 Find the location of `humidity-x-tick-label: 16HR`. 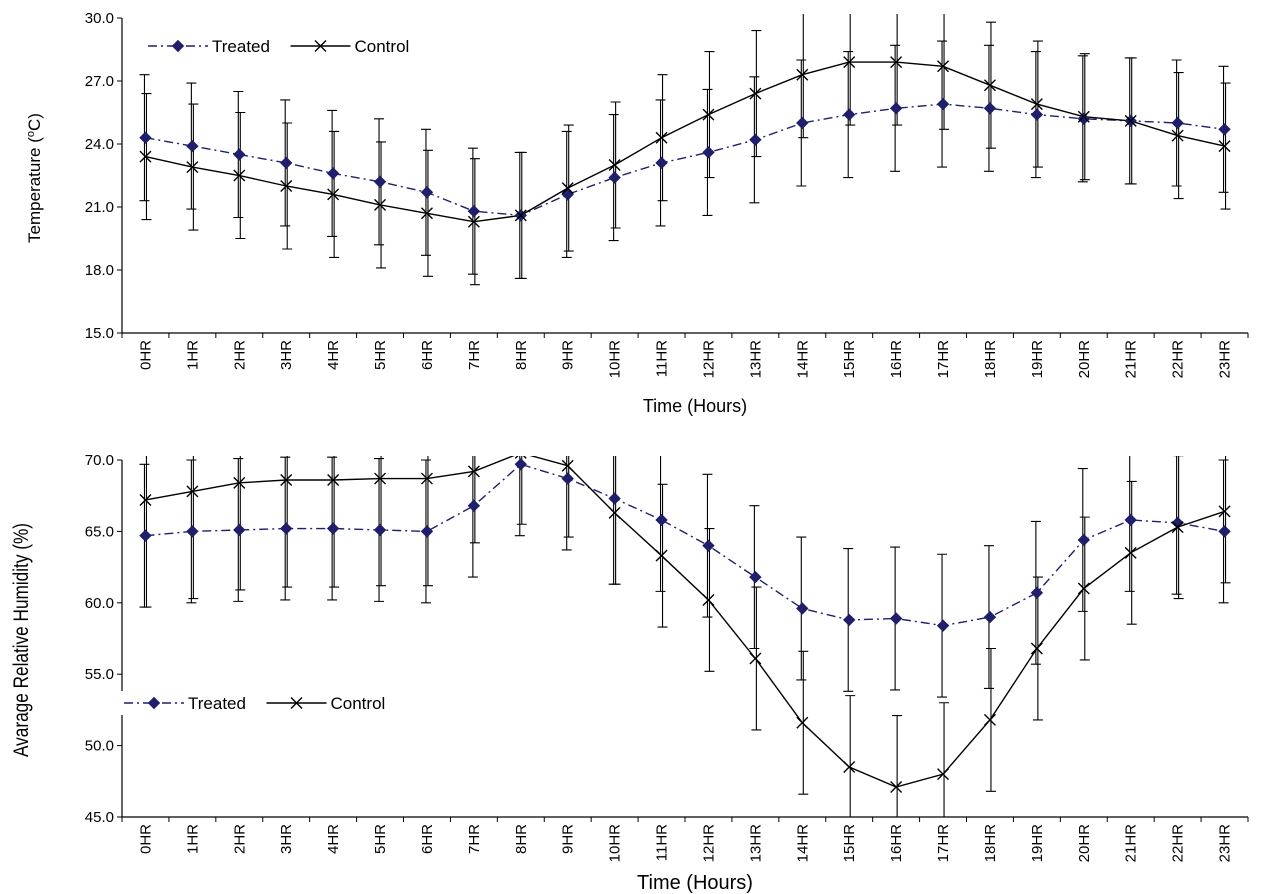

humidity-x-tick-label: 16HR is located at coordinates (896, 843).